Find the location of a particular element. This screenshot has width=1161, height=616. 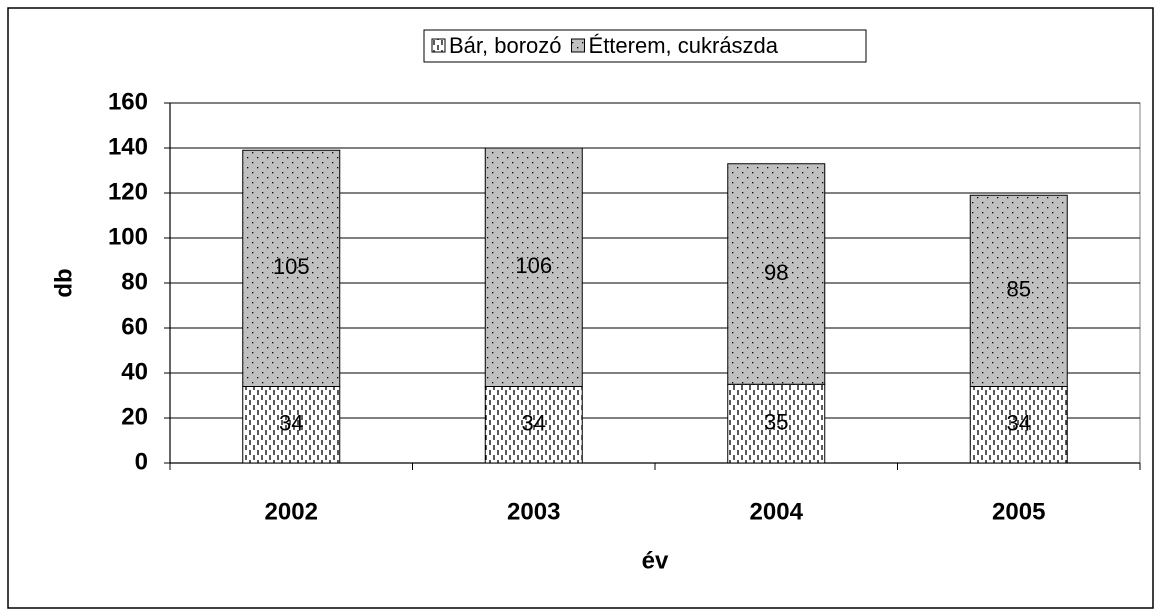

x-axis-label: év is located at coordinates (655, 560).